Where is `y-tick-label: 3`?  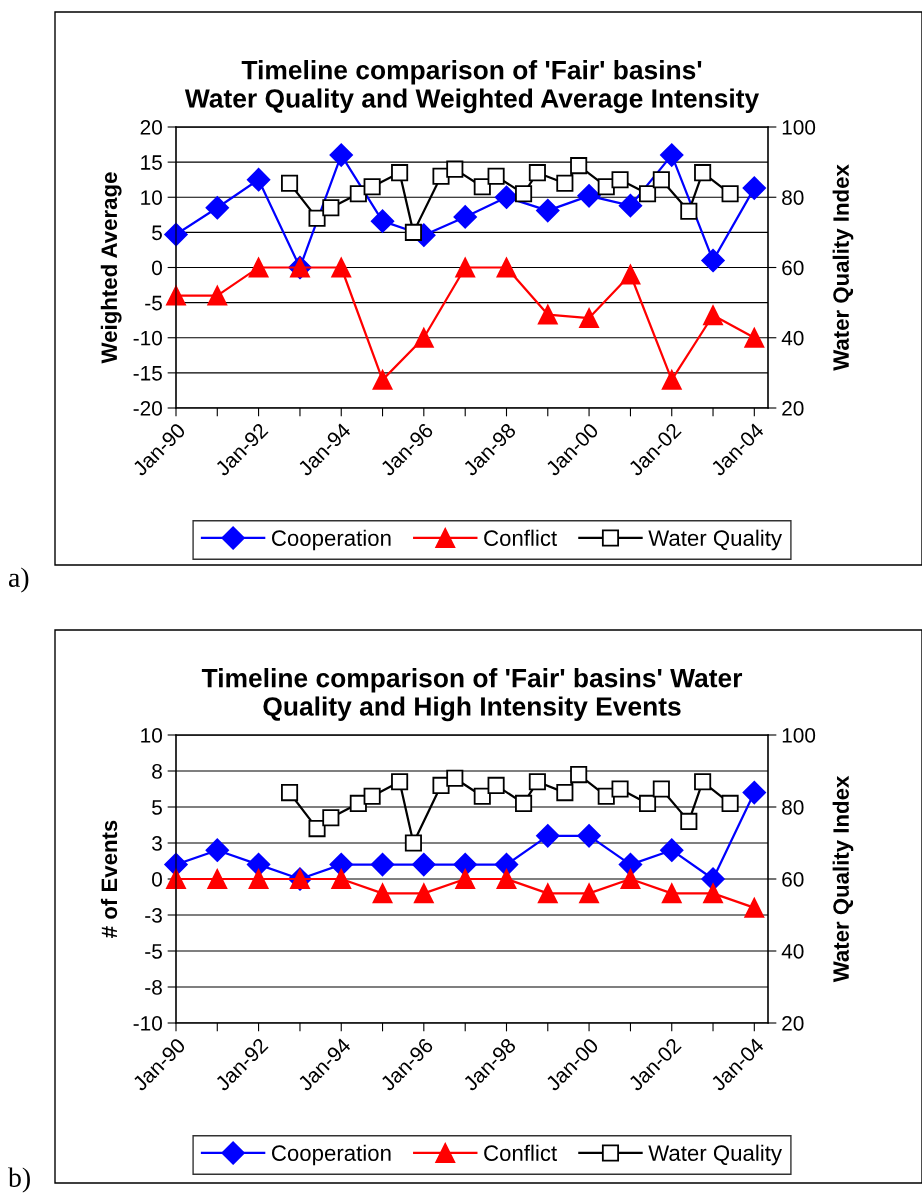
y-tick-label: 3 is located at coordinates (157, 843).